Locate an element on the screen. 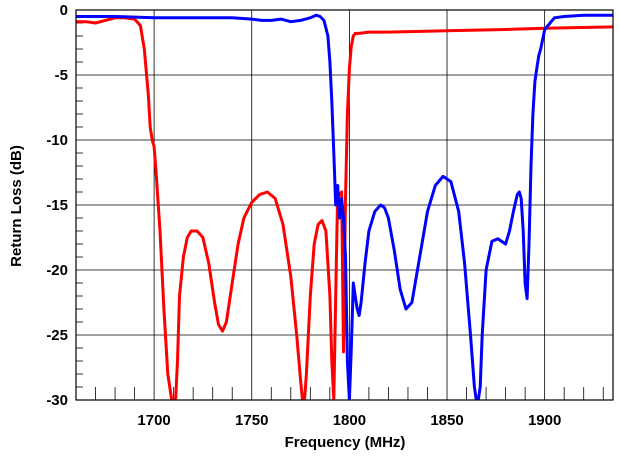 The image size is (619, 458). x-tick-label: 1700 is located at coordinates (153, 420).